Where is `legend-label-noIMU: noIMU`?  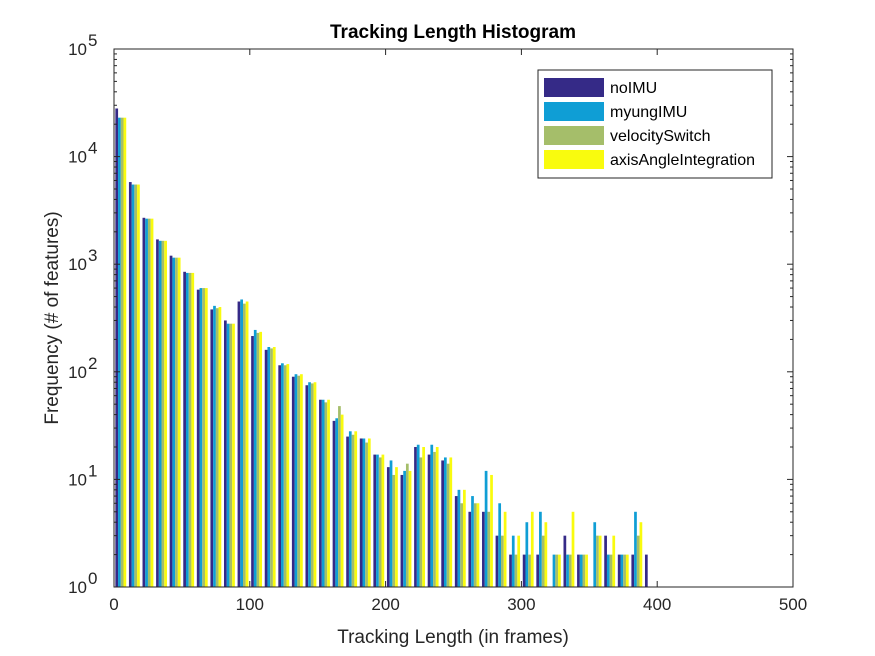
legend-label-noIMU: noIMU is located at coordinates (633, 88).